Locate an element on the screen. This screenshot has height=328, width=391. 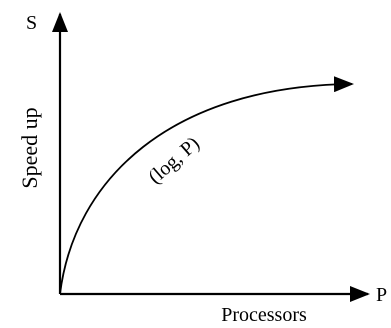
y-axis-symbol: S is located at coordinates (31, 23).